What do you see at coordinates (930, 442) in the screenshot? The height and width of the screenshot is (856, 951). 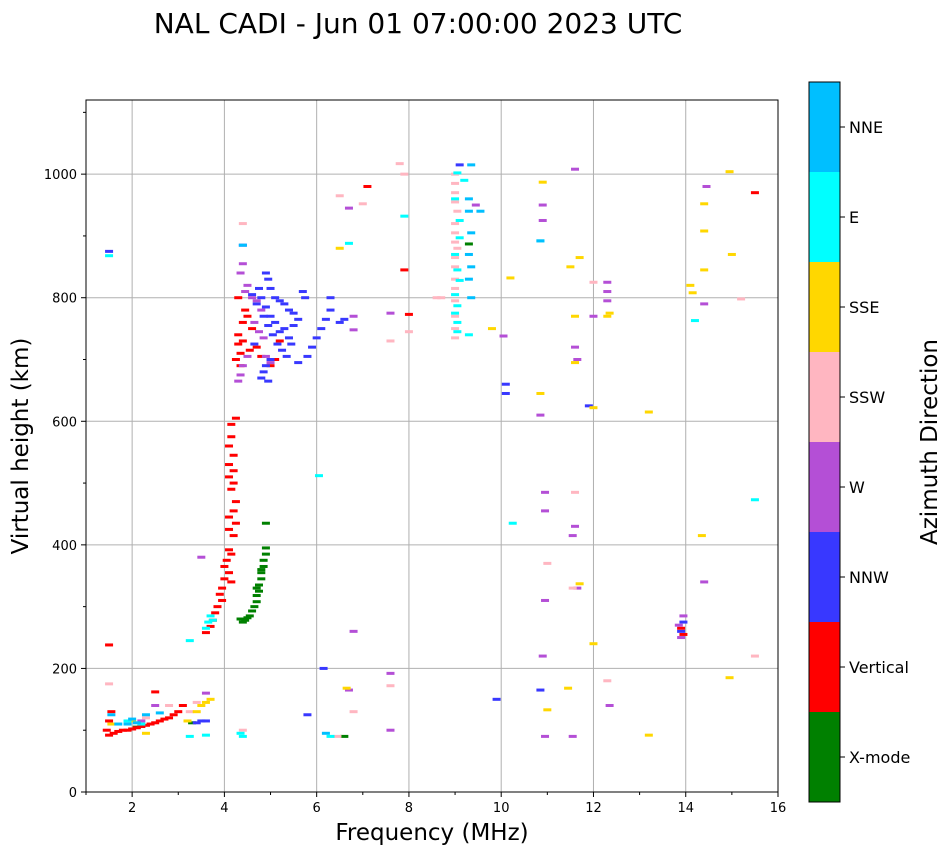 I see `colorbar-title: Azimuth Direction` at bounding box center [930, 442].